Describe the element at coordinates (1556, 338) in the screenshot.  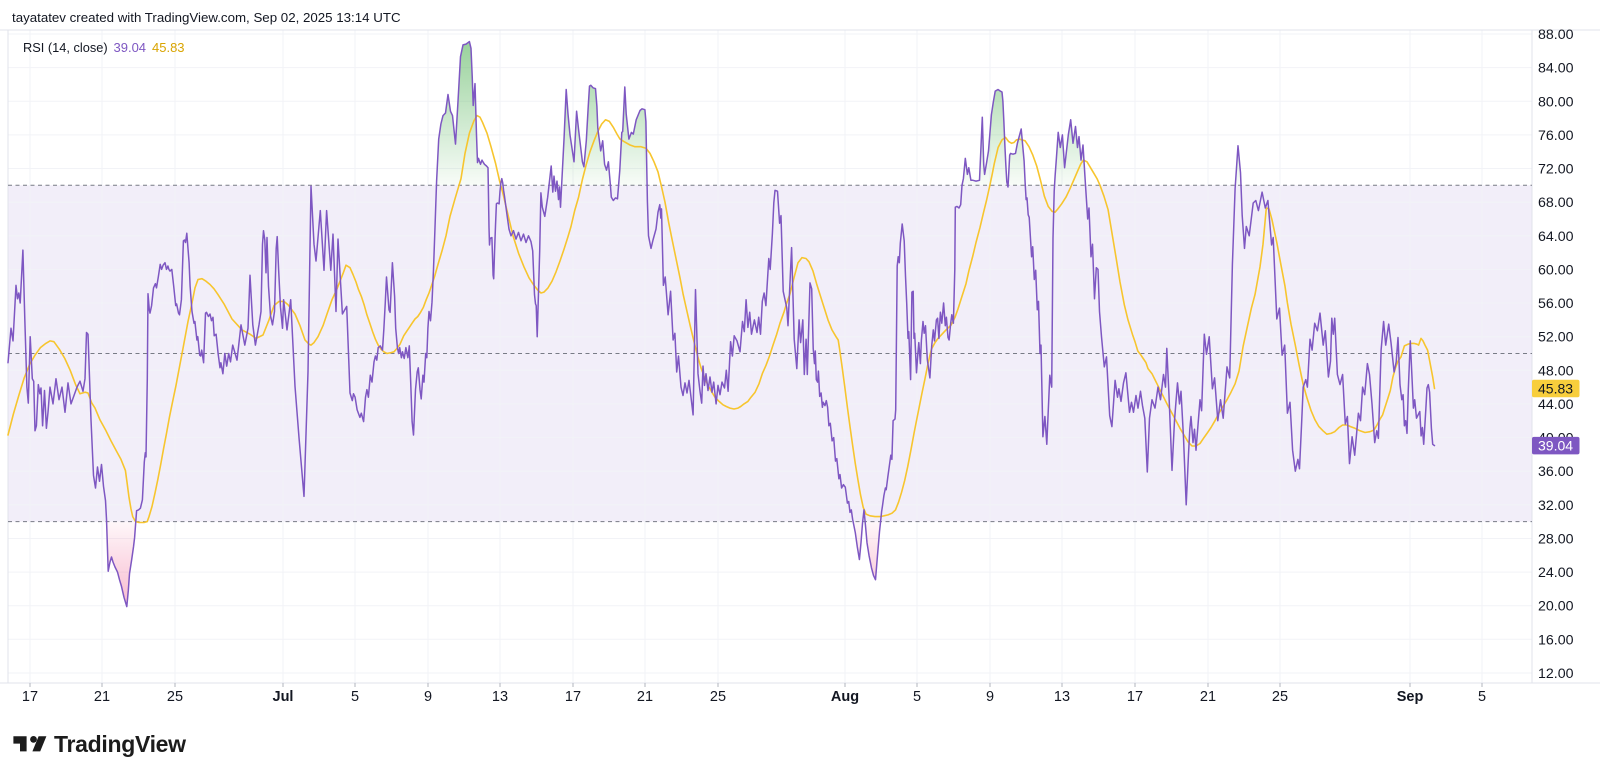
I see `svg-text: 52.00` at that location.